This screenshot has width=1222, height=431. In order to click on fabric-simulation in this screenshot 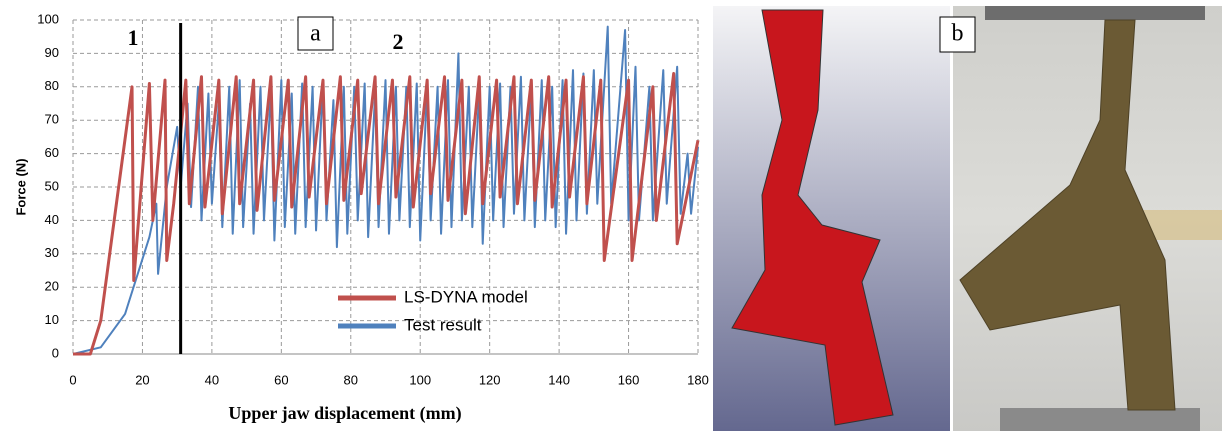, I will do `click(812, 217)`.